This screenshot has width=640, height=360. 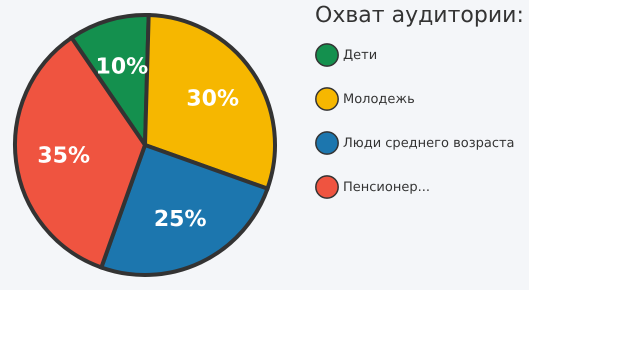 I want to click on data-label: 25%, so click(x=180, y=219).